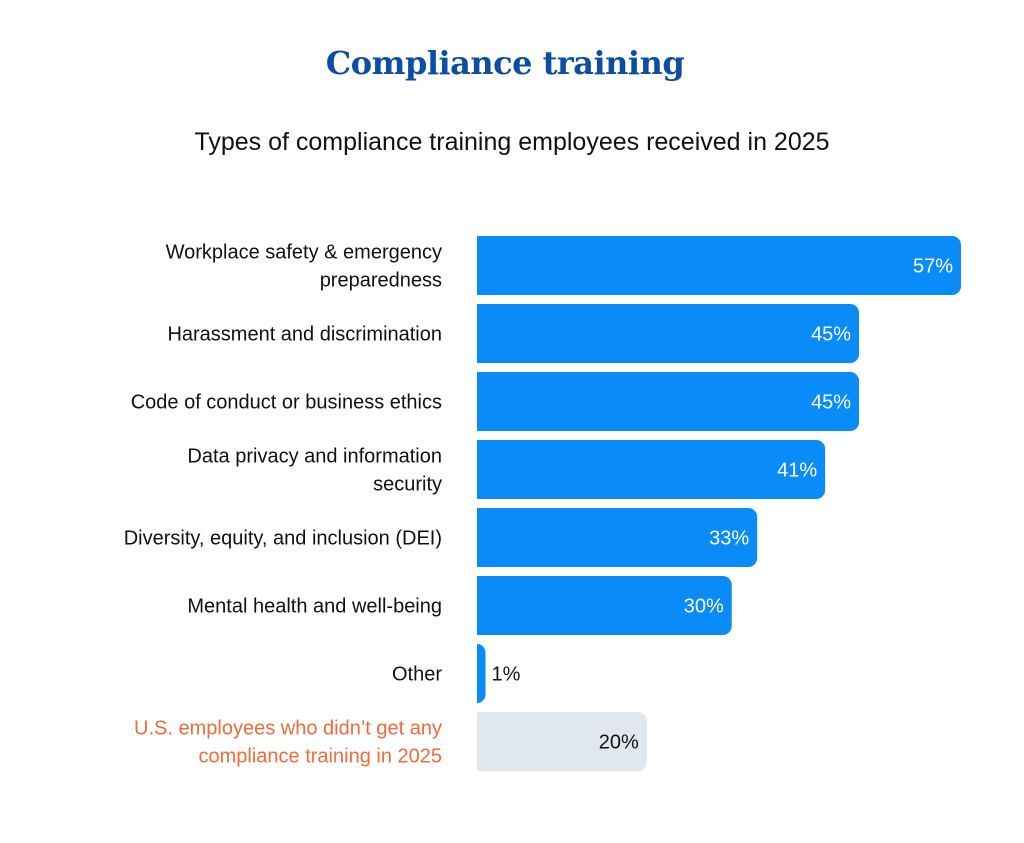 This screenshot has height=843, width=1024. Describe the element at coordinates (381, 281) in the screenshot. I see `category-label-line: preparedness` at that location.